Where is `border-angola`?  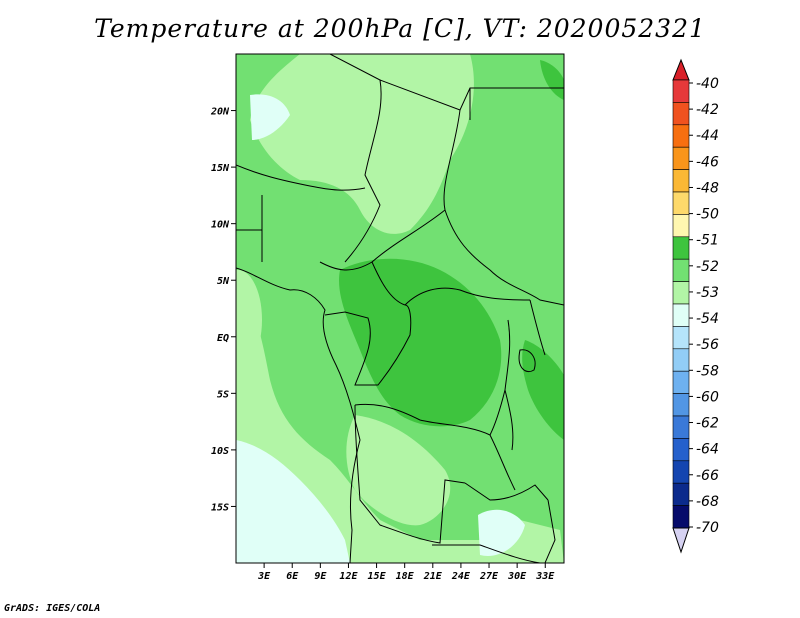 border-angola is located at coordinates (410, 474).